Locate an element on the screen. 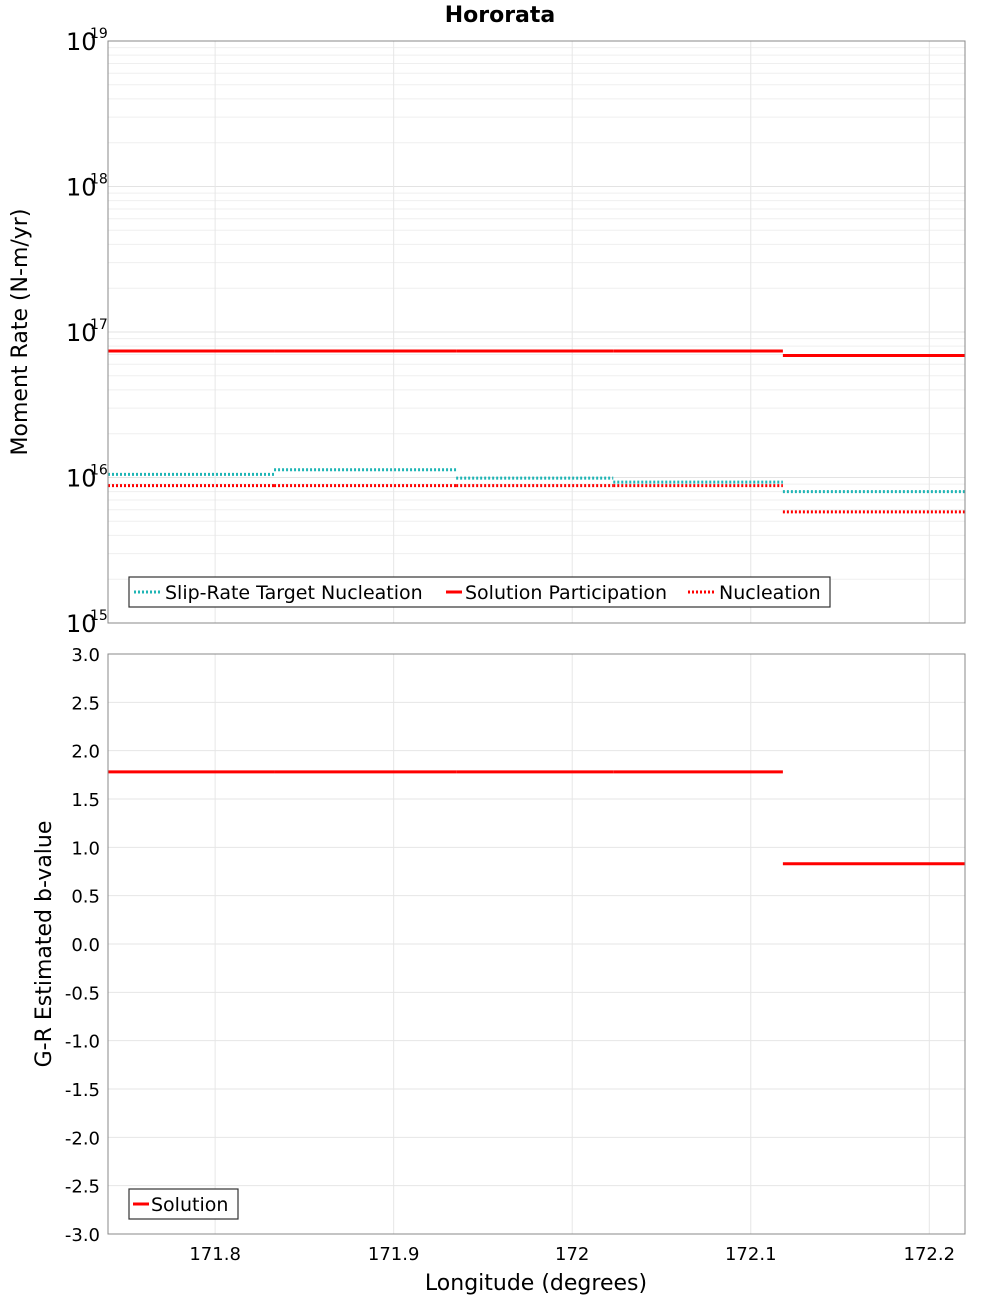 The height and width of the screenshot is (1300, 1000). top-plot-series is located at coordinates (536, 431).